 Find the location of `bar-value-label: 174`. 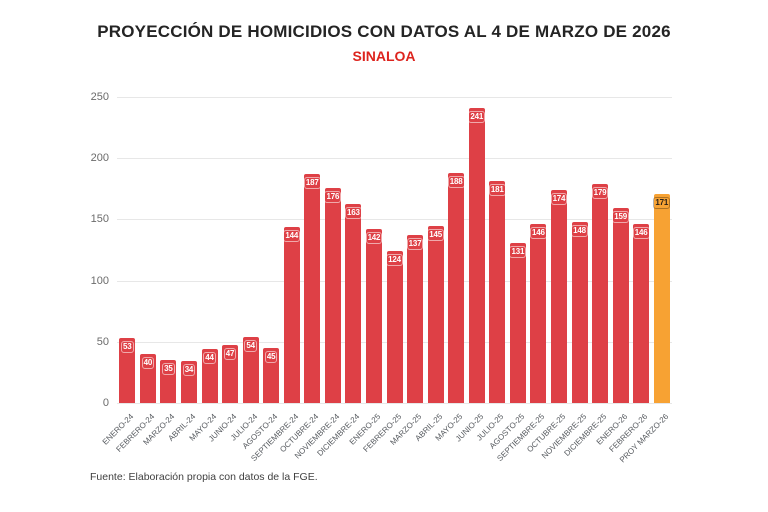

bar-value-label: 174 is located at coordinates (559, 199).